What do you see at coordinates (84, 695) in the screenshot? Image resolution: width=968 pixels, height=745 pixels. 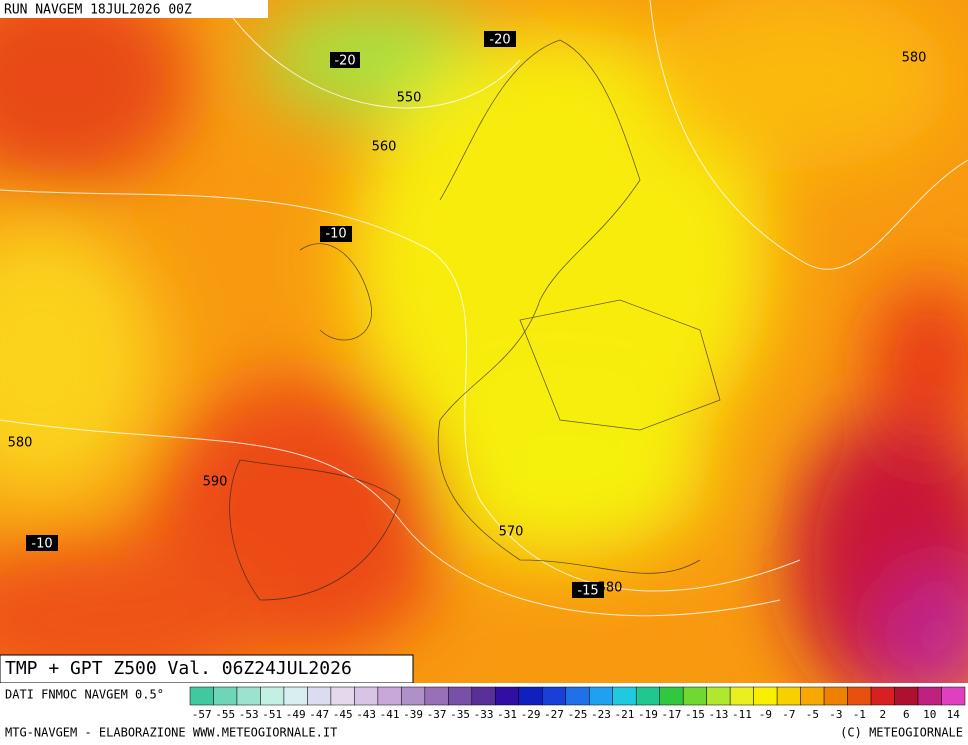 I see `source-label: DATI FNMOC NAVGEM 0.5°` at bounding box center [84, 695].